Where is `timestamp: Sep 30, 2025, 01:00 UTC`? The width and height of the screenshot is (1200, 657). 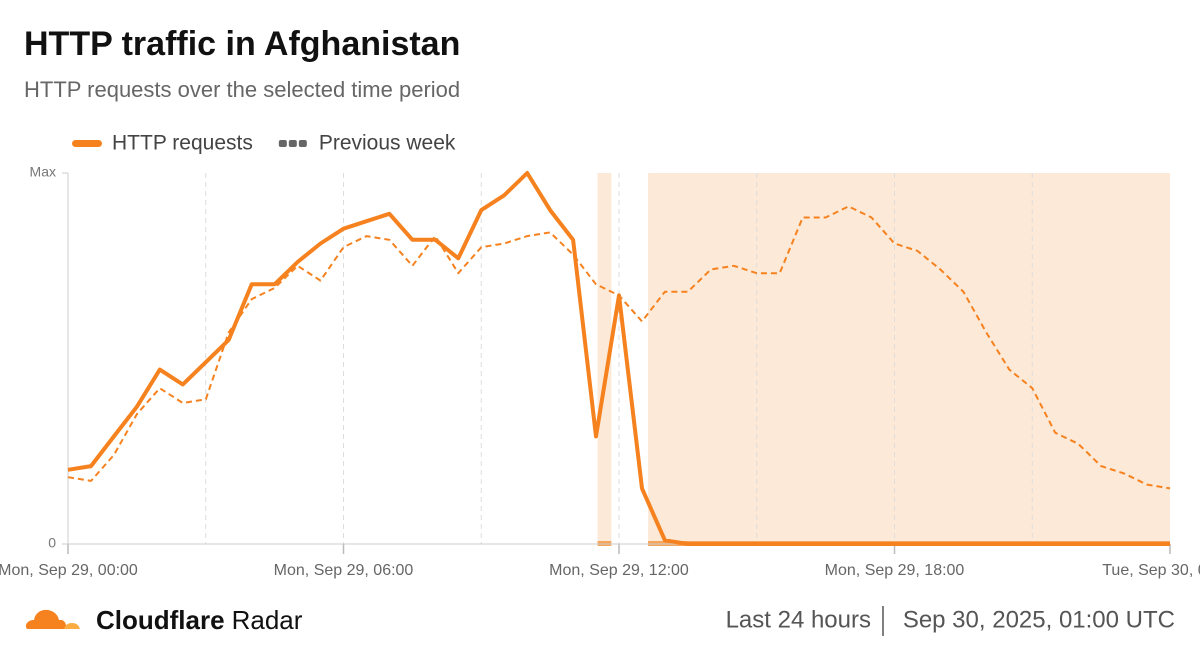 timestamp: Sep 30, 2025, 01:00 UTC is located at coordinates (1039, 619).